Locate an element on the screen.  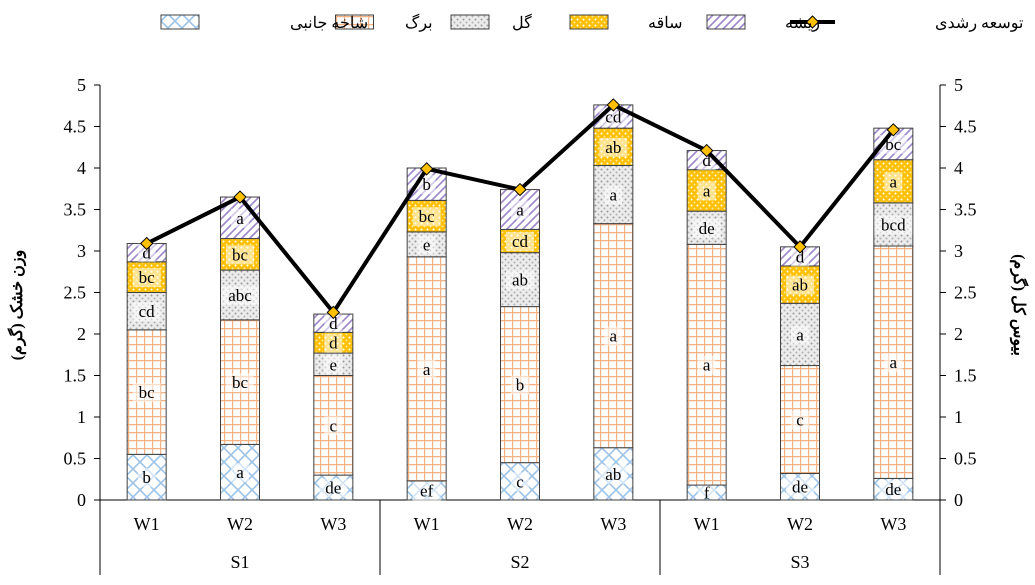
x-group-label: S3 is located at coordinates (799, 562).